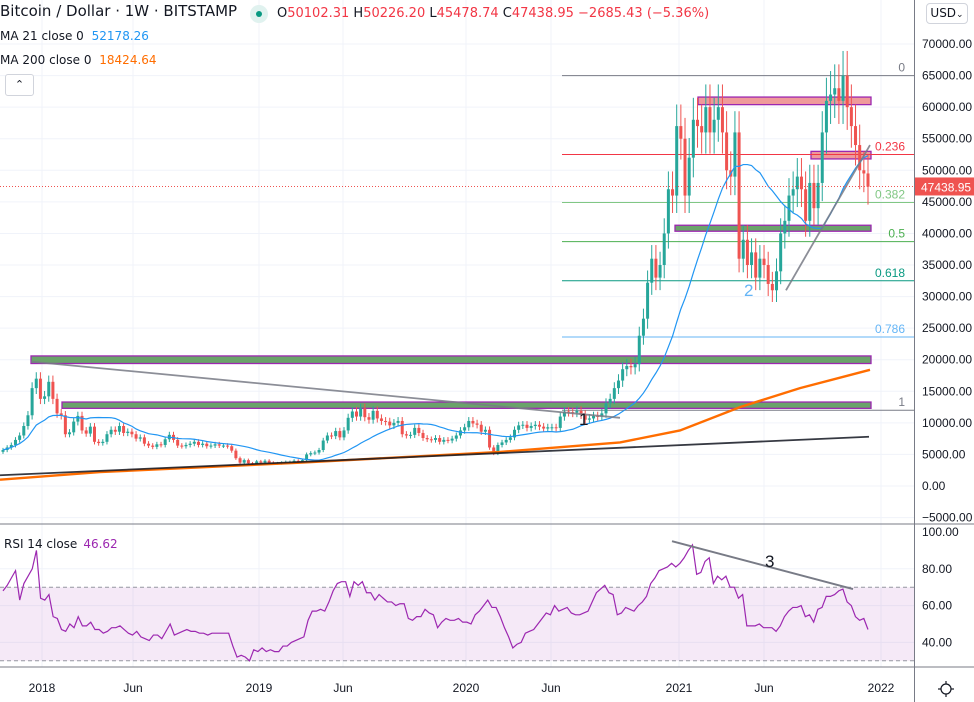 This screenshot has height=702, width=974. I want to click on trendline-2021-rising, so click(828, 217).